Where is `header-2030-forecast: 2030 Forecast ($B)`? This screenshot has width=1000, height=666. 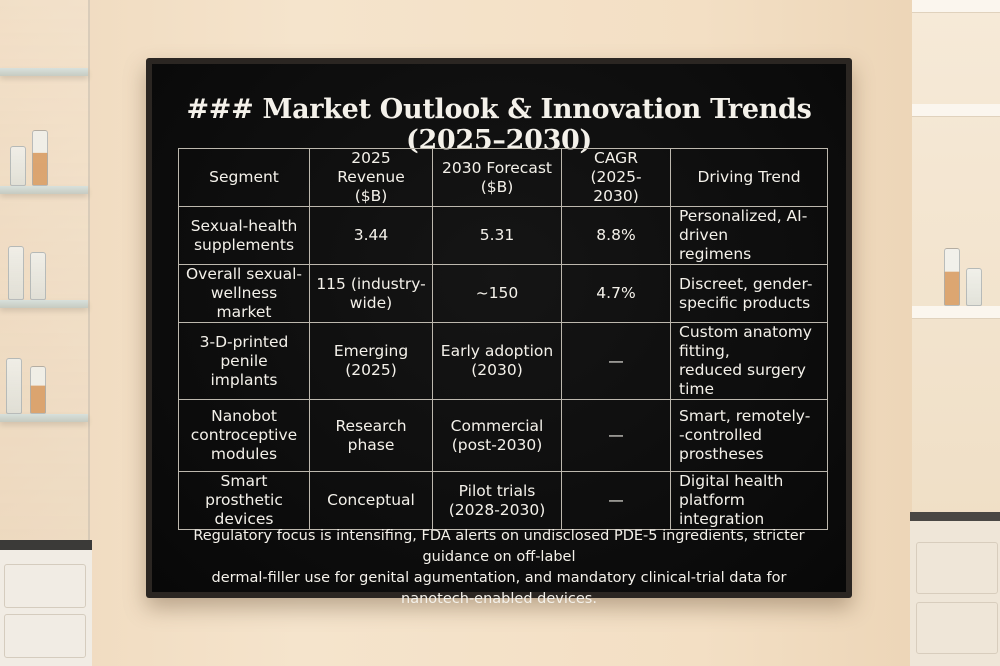
header-2030-forecast: 2030 Forecast ($B) is located at coordinates (497, 177).